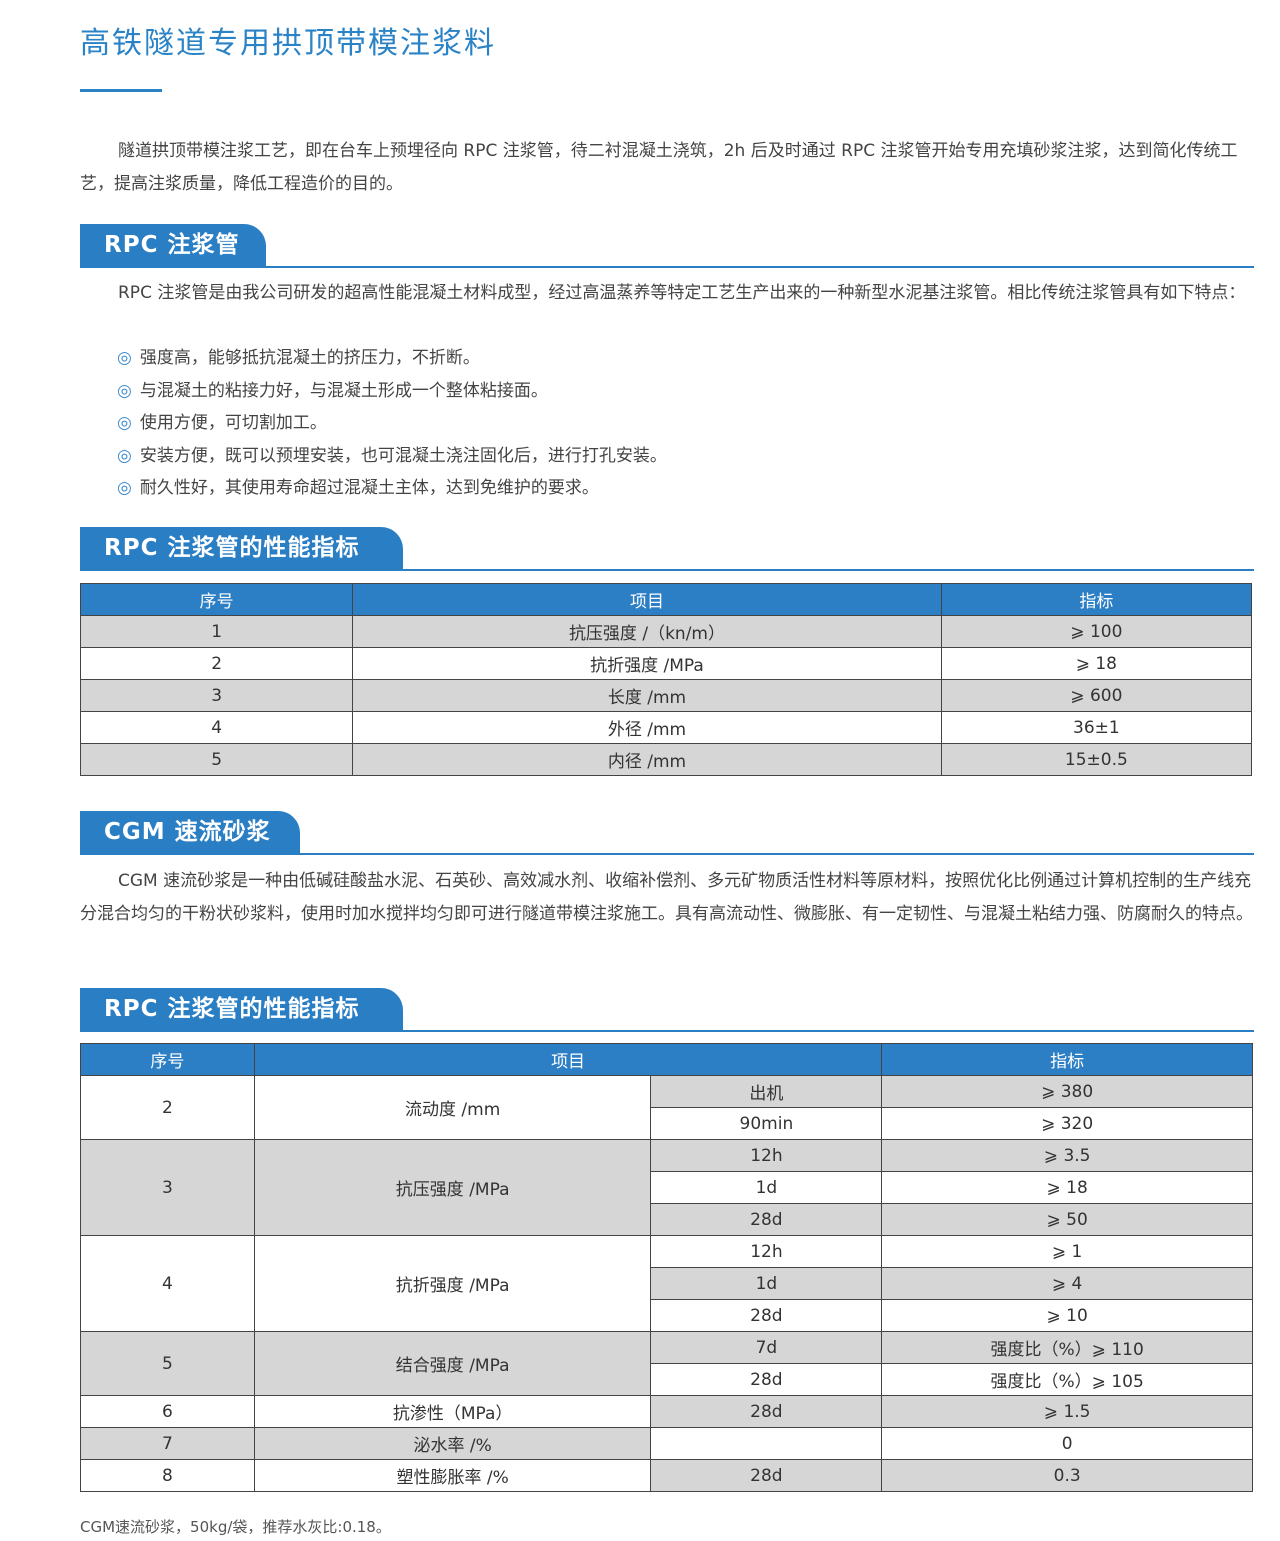  Describe the element at coordinates (1067, 1315) in the screenshot. I see `table-cell: ⩾ 10` at that location.